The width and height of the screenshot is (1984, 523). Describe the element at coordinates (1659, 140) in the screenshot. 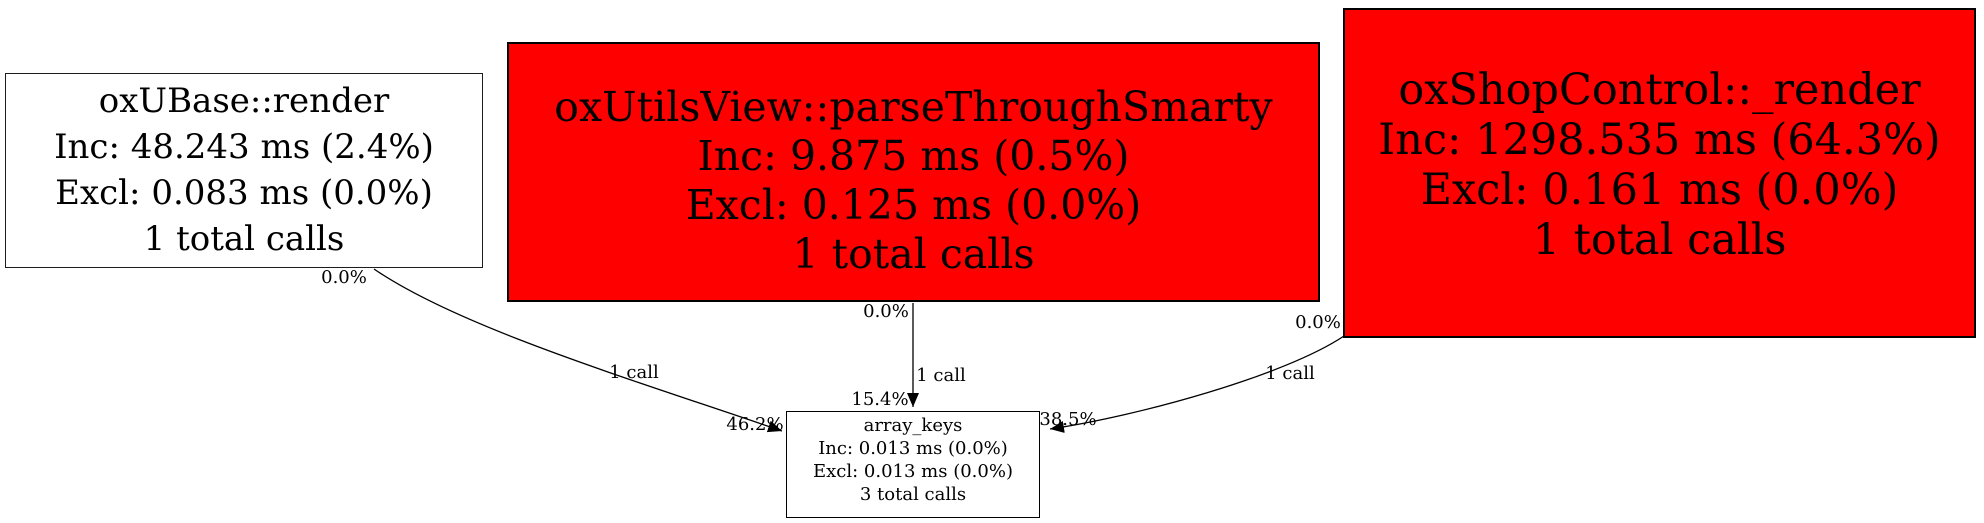

I see `node-inclusive-time: Inc: 1298.535 ms (64.3%)` at that location.